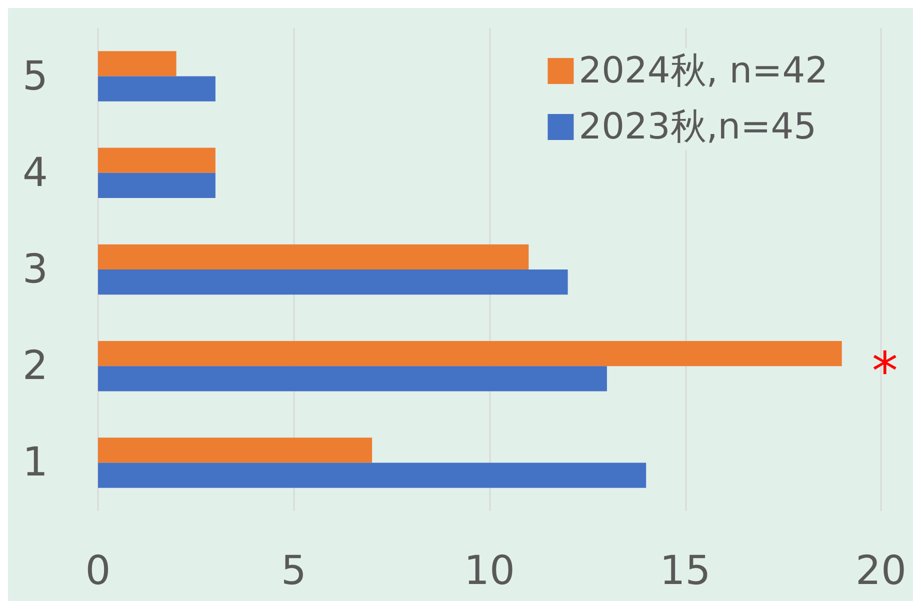 The height and width of the screenshot is (609, 921). Describe the element at coordinates (885, 372) in the screenshot. I see `annotation: *` at that location.